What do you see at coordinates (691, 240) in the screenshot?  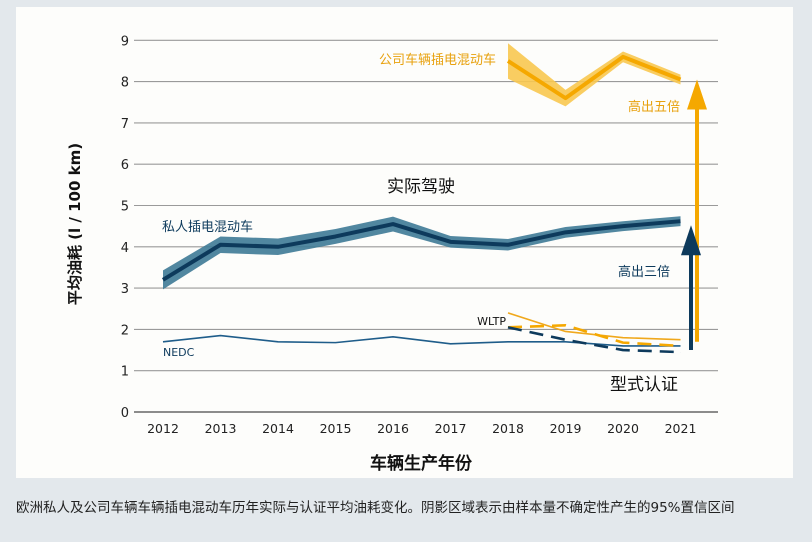 I see `private-arrow-head` at bounding box center [691, 240].